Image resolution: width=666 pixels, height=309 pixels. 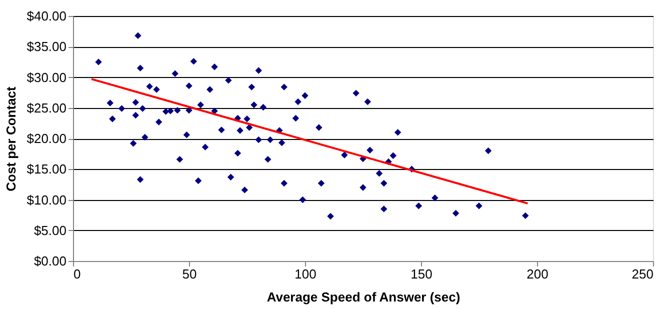 What do you see at coordinates (643, 274) in the screenshot?
I see `x-tick-label: 250` at bounding box center [643, 274].